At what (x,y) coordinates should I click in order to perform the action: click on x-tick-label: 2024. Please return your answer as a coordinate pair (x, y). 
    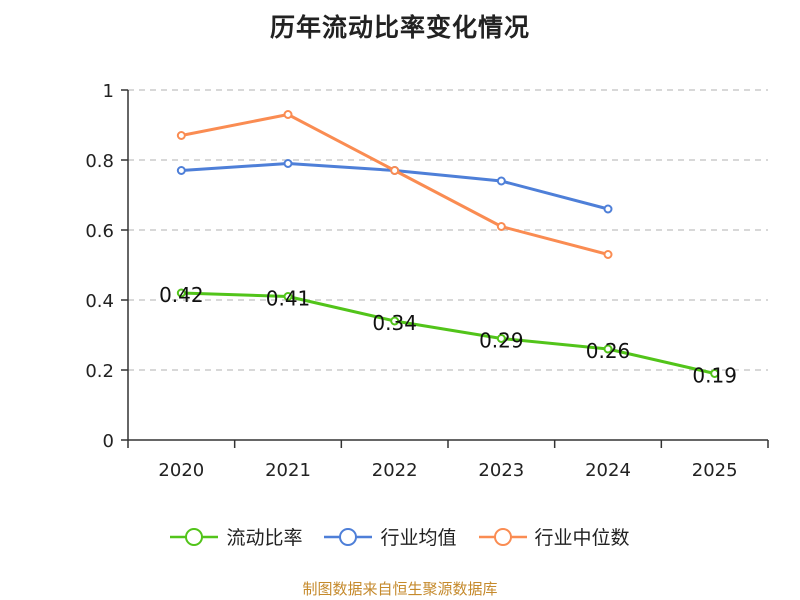
    Looking at the image, I should click on (608, 470).